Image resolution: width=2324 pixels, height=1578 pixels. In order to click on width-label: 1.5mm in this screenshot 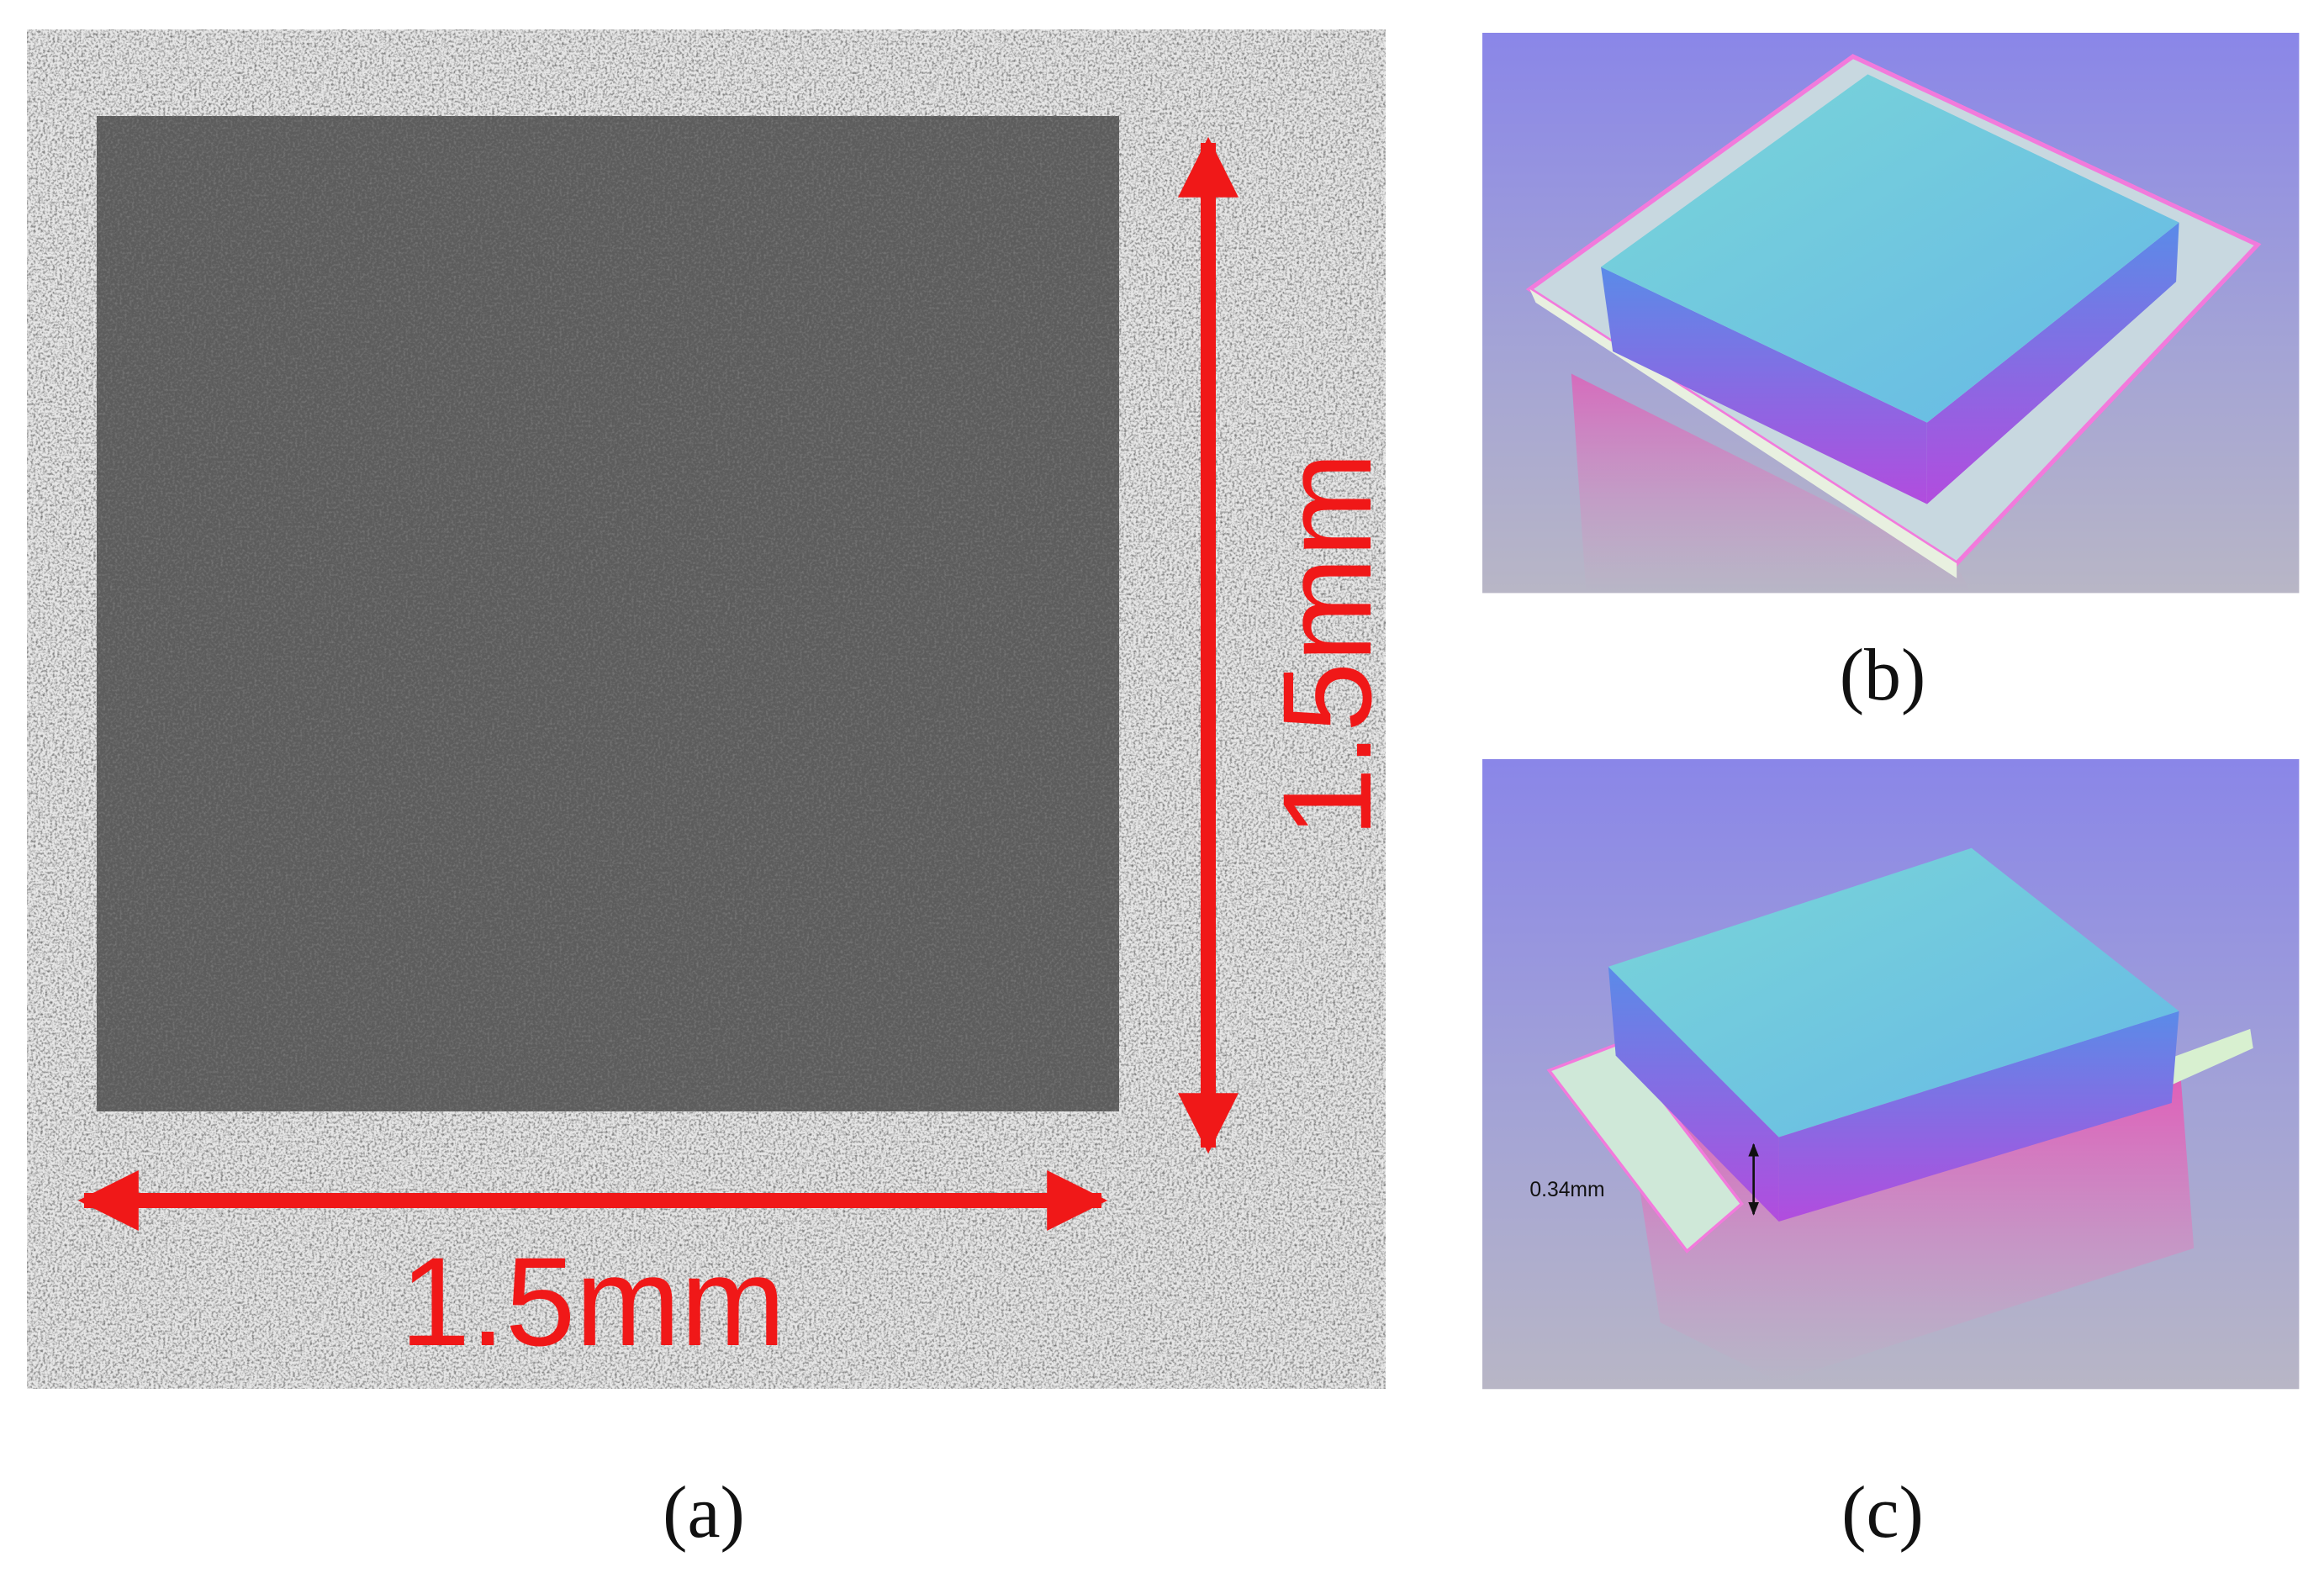, I will do `click(592, 1301)`.